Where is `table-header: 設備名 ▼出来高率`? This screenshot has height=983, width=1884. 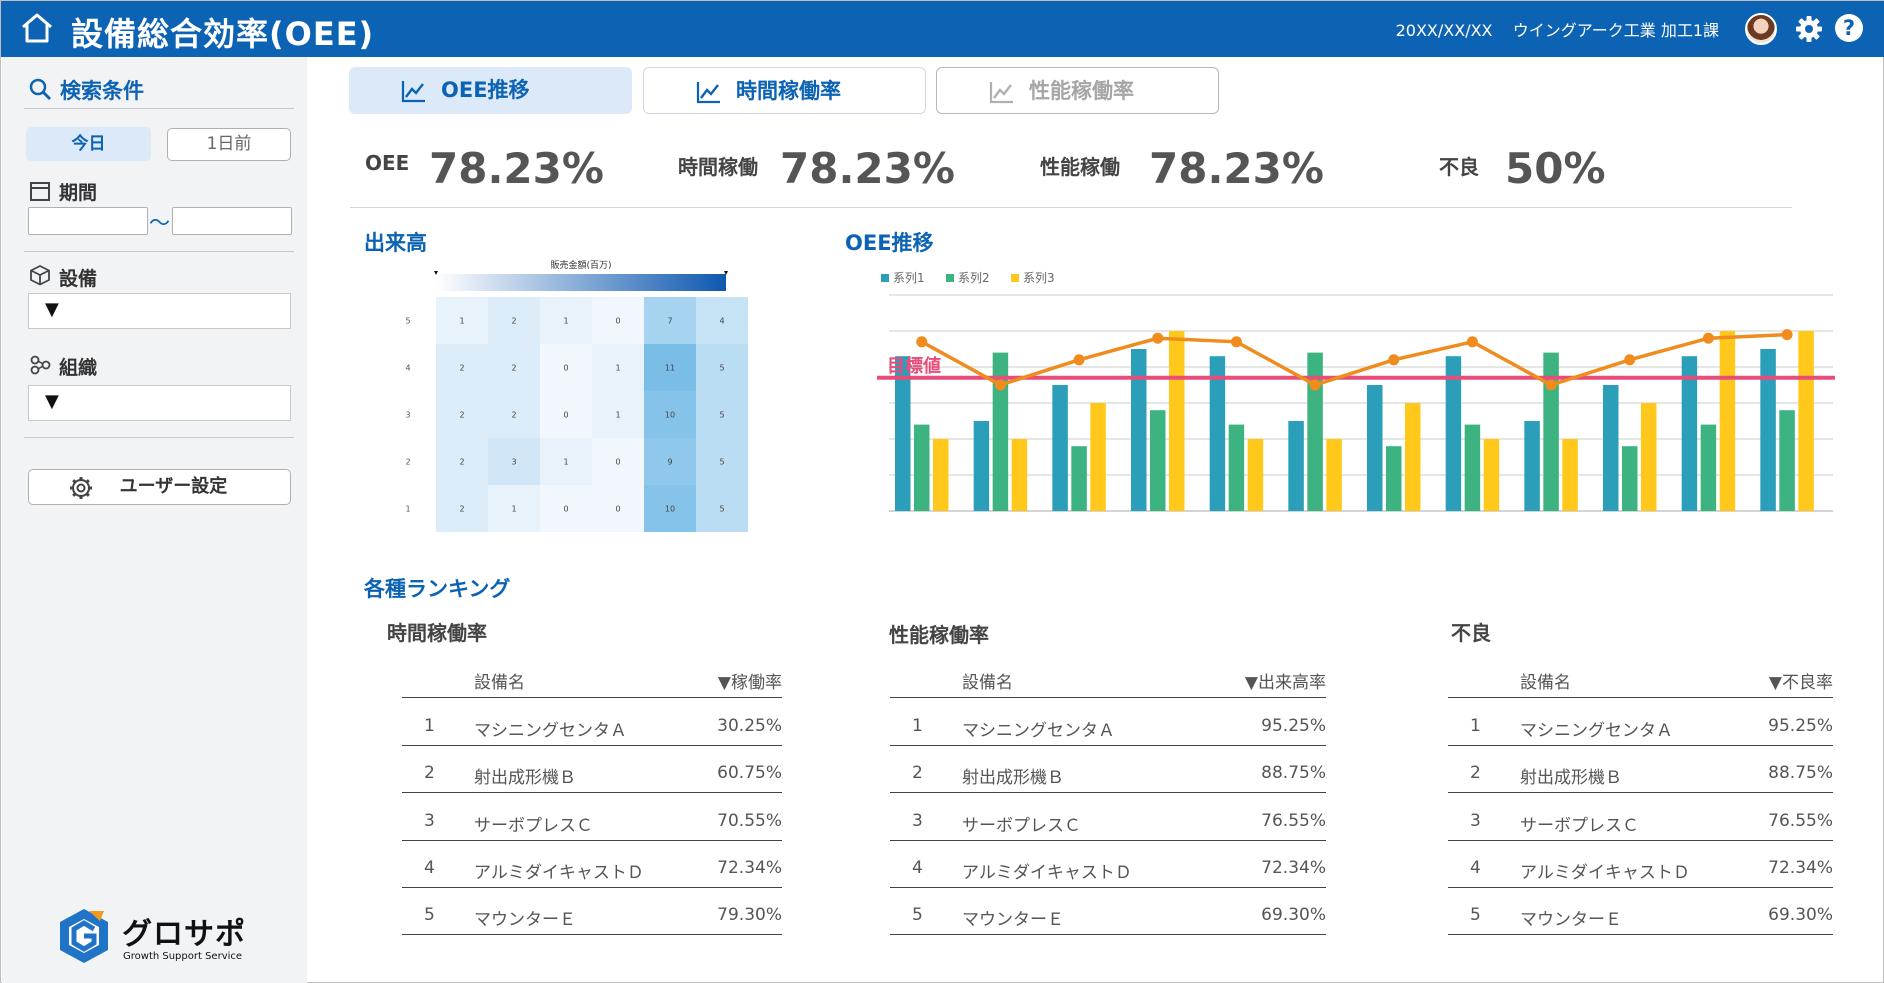
table-header: 設備名 ▼出来高率 is located at coordinates (1108, 683).